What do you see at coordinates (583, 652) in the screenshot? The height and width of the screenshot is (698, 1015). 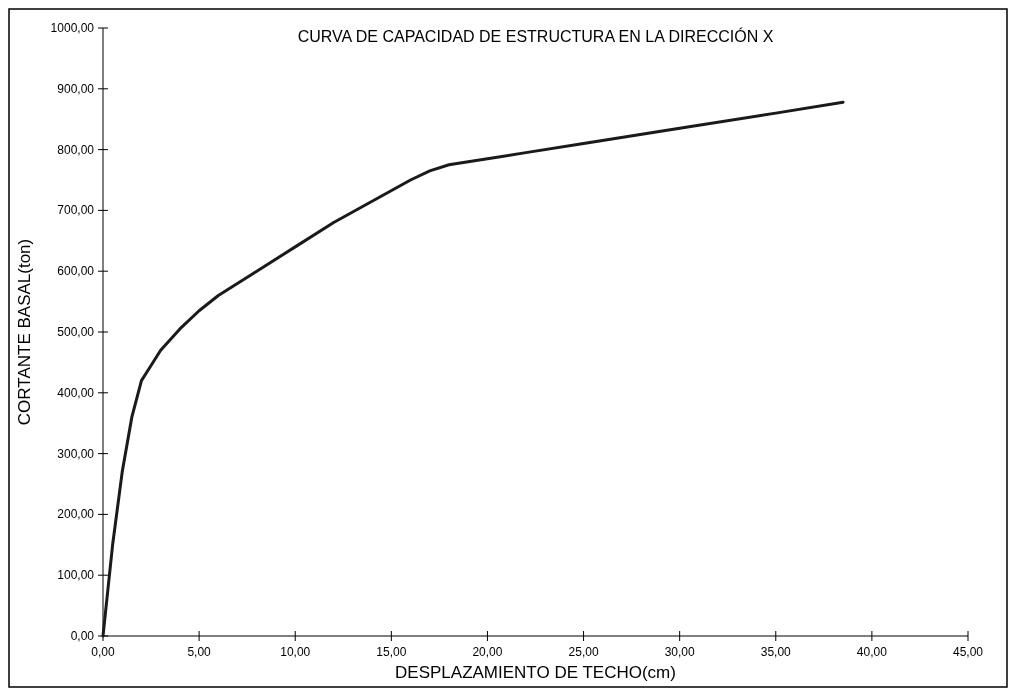 I see `x-tick-label: 25,00` at bounding box center [583, 652].